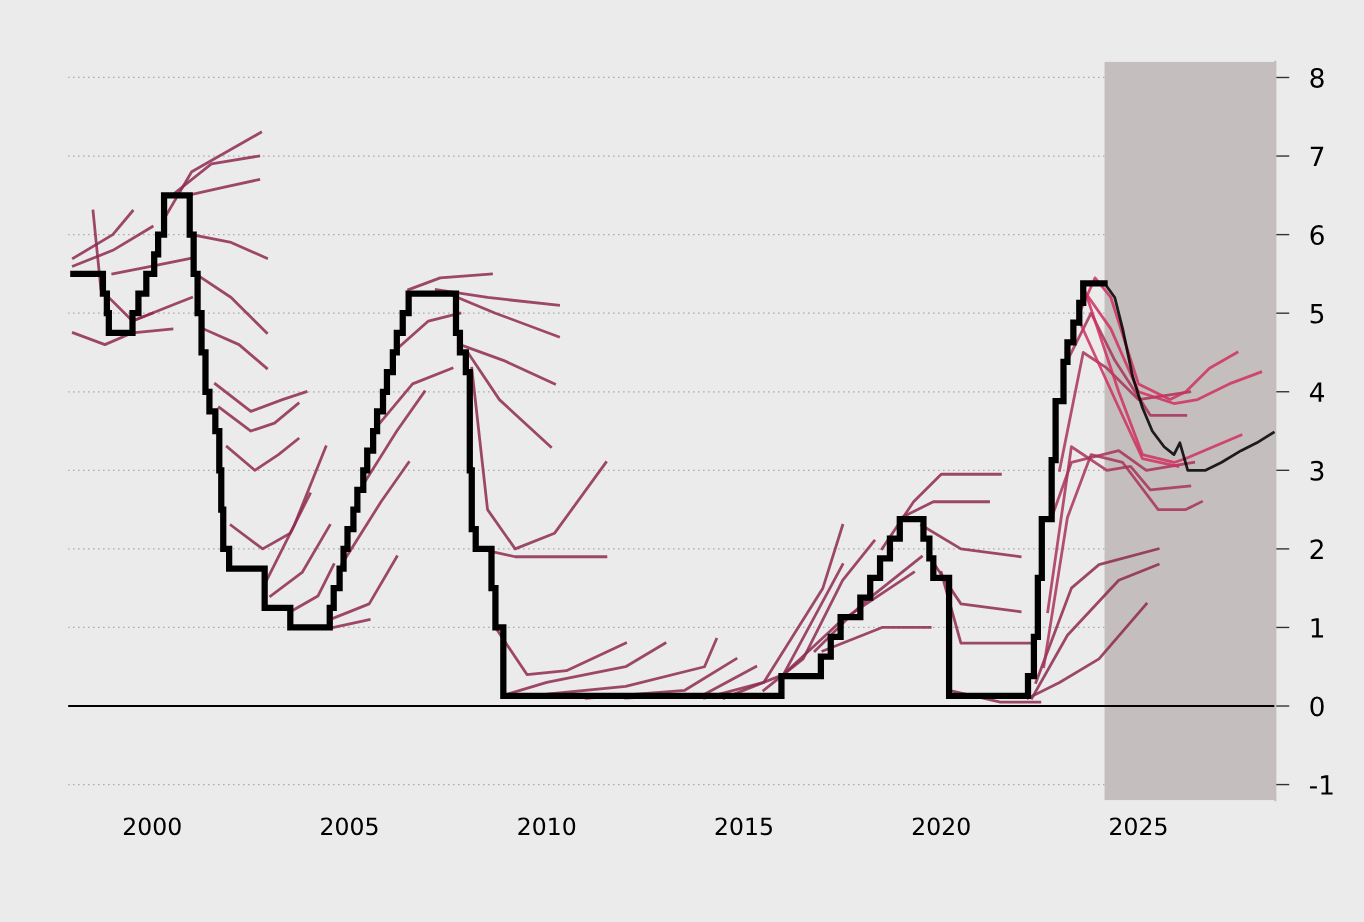  I want to click on y-tick-label: 2, so click(1316, 549).